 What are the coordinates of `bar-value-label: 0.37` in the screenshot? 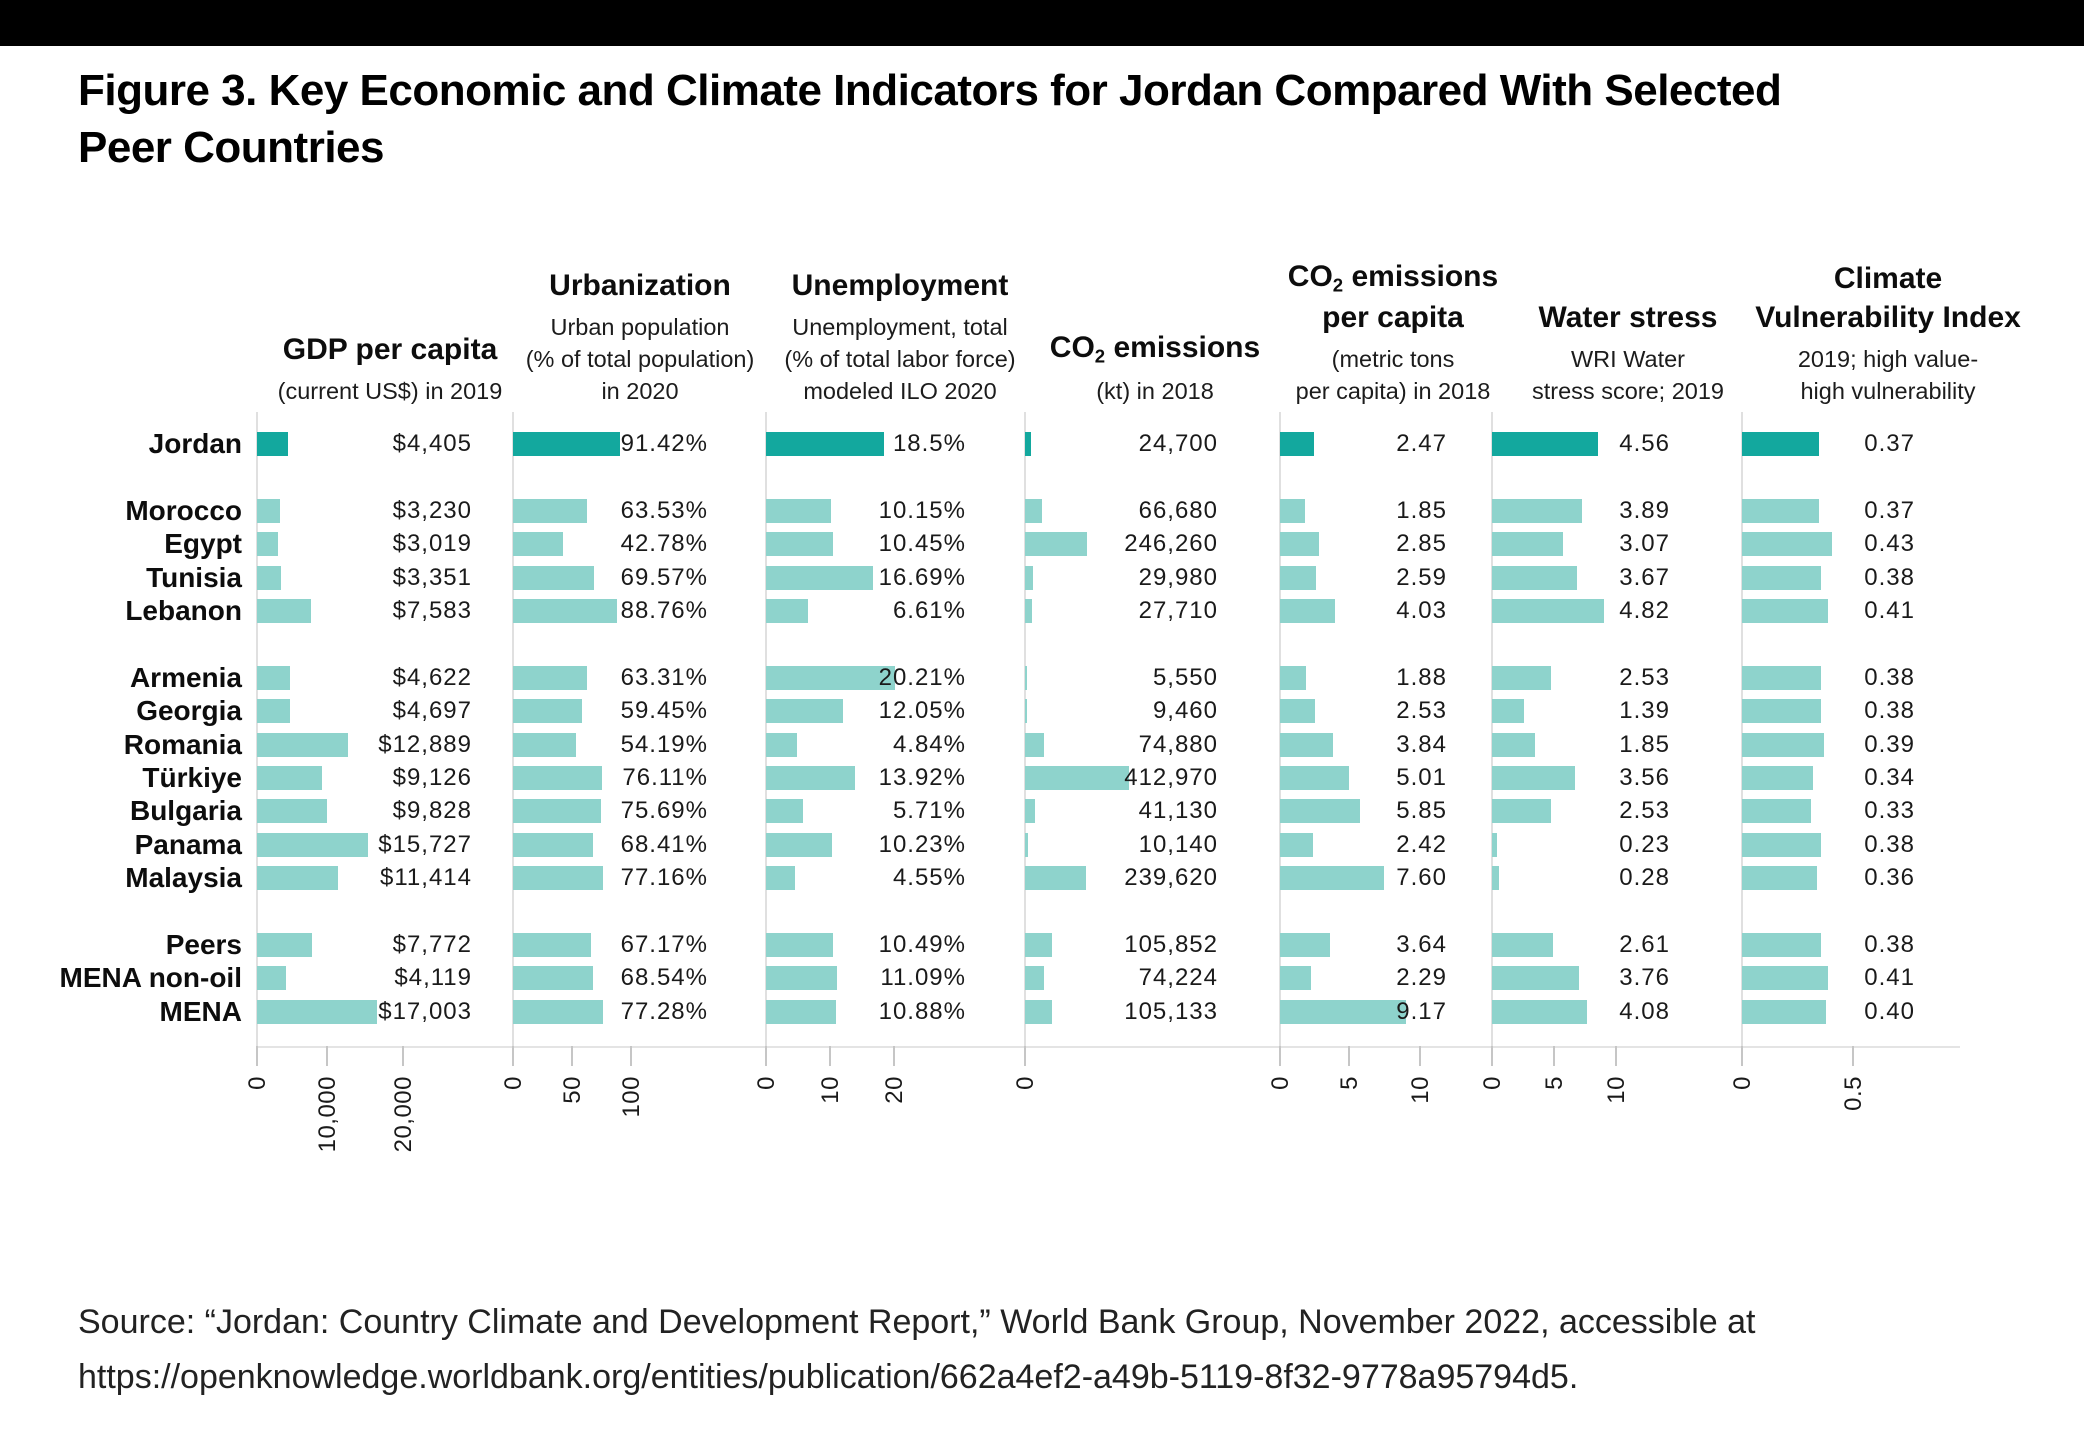 It's located at (1889, 443).